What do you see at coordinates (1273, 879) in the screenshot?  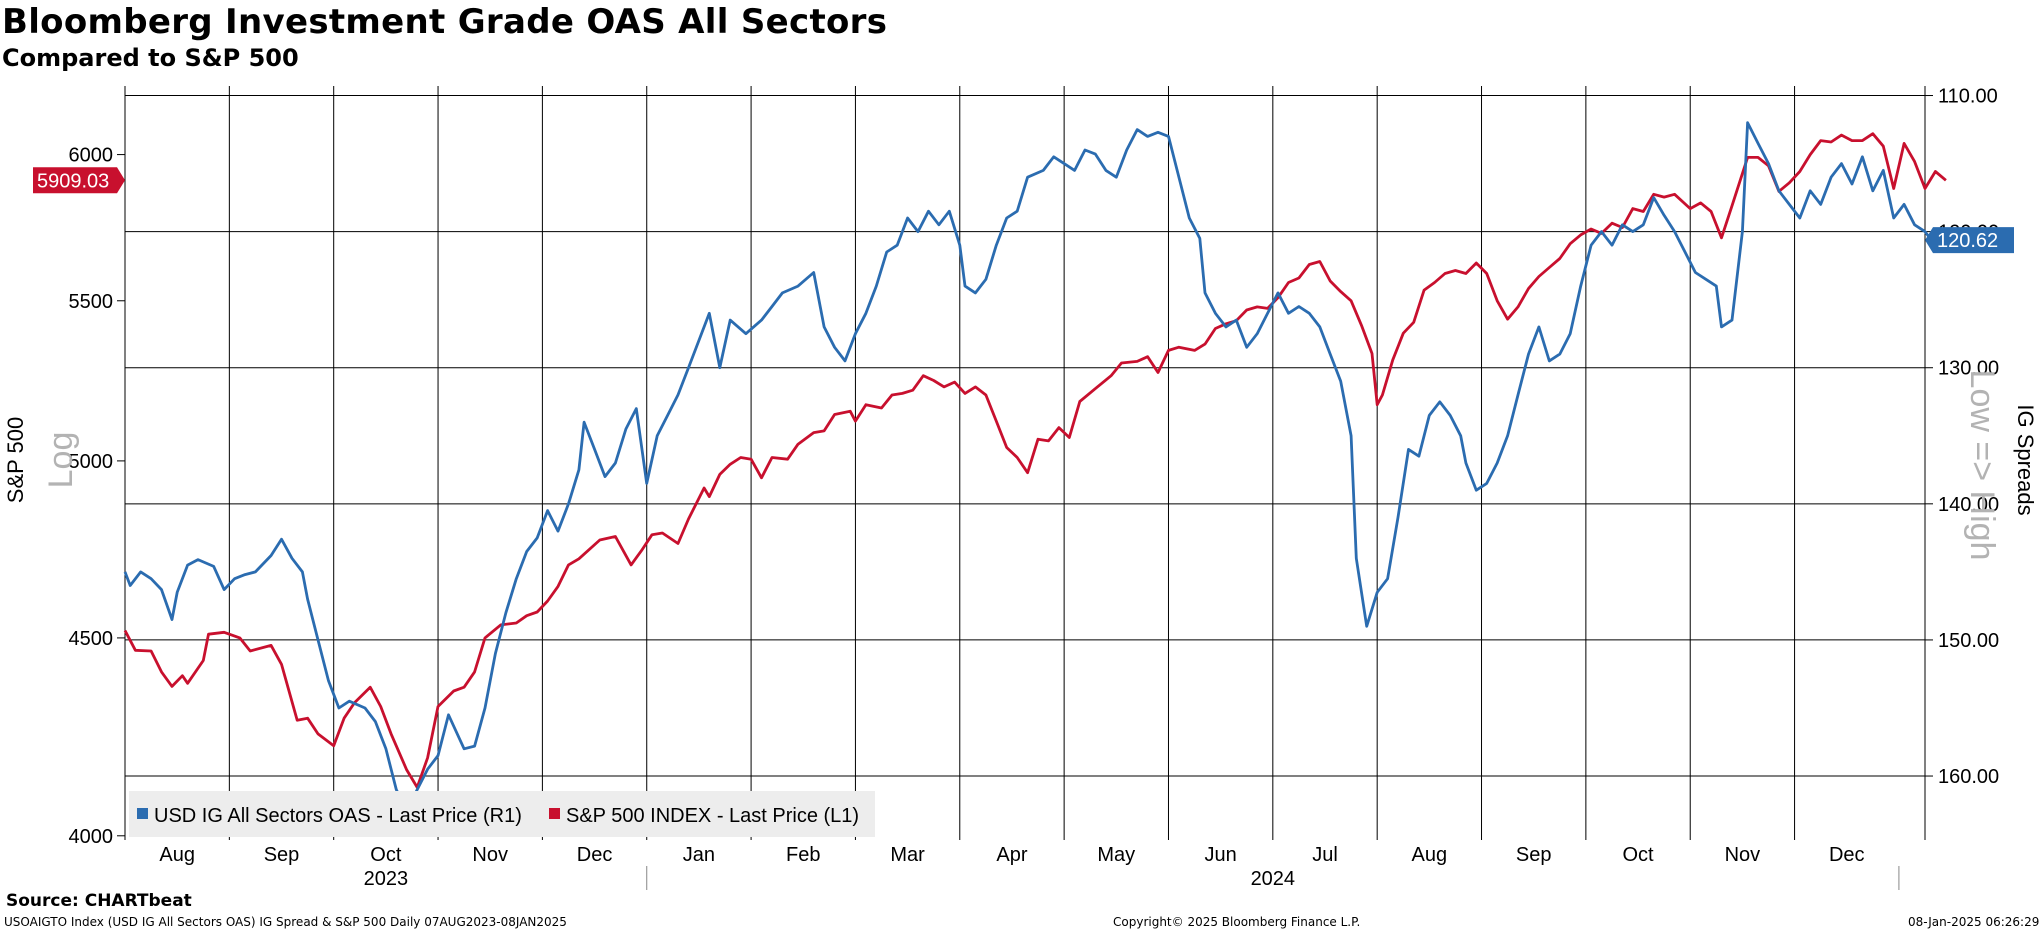 I see `year-label: 2024` at bounding box center [1273, 879].